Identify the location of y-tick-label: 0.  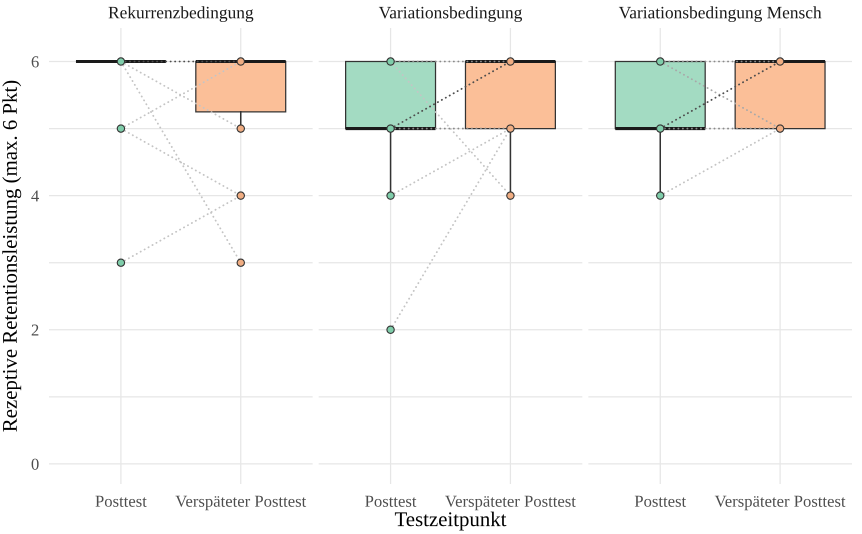
(35, 464).